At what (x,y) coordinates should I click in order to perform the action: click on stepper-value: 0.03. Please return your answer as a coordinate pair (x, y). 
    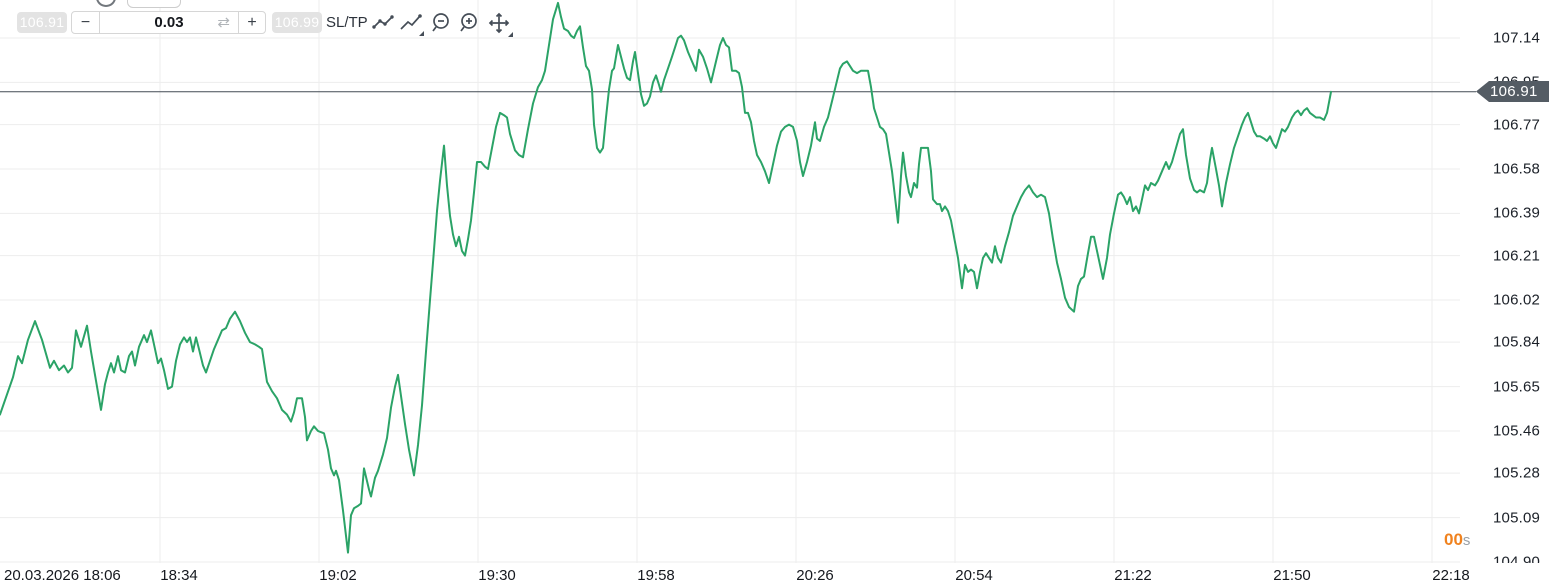
    Looking at the image, I should click on (169, 22).